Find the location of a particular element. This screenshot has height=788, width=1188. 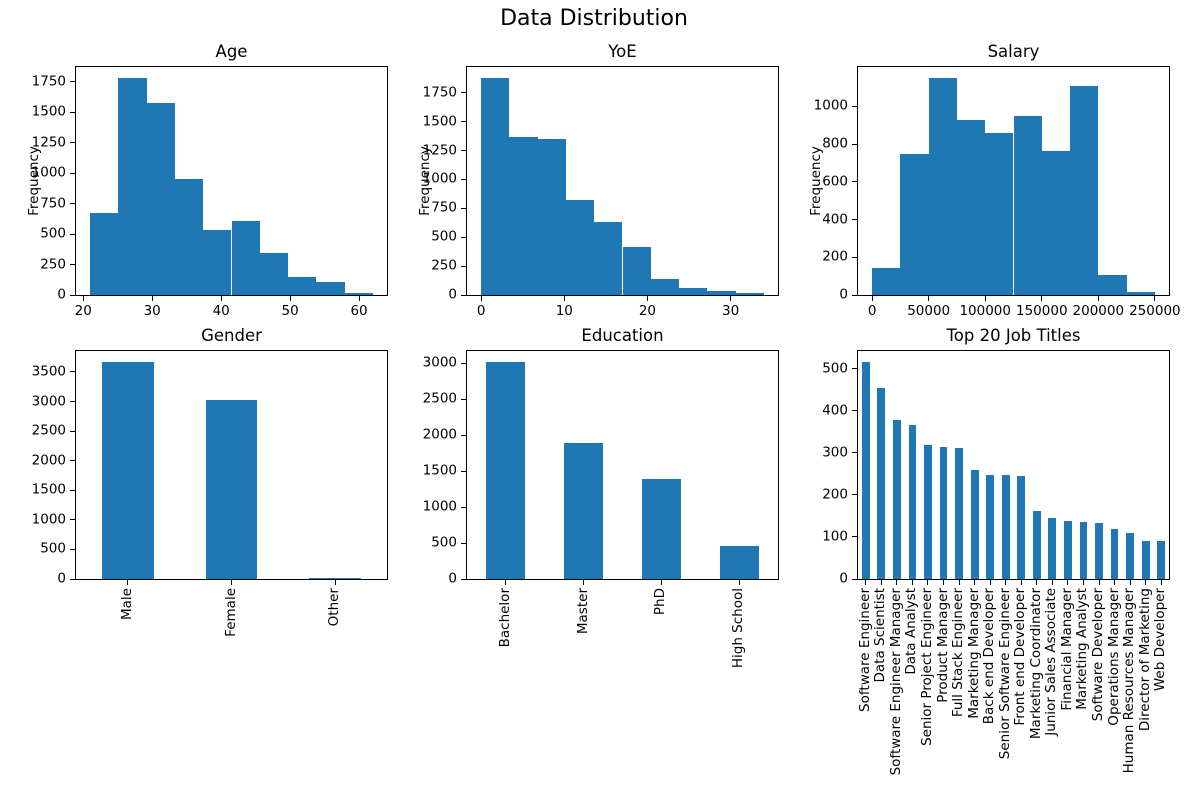

x-tick-label: 60 is located at coordinates (359, 311).